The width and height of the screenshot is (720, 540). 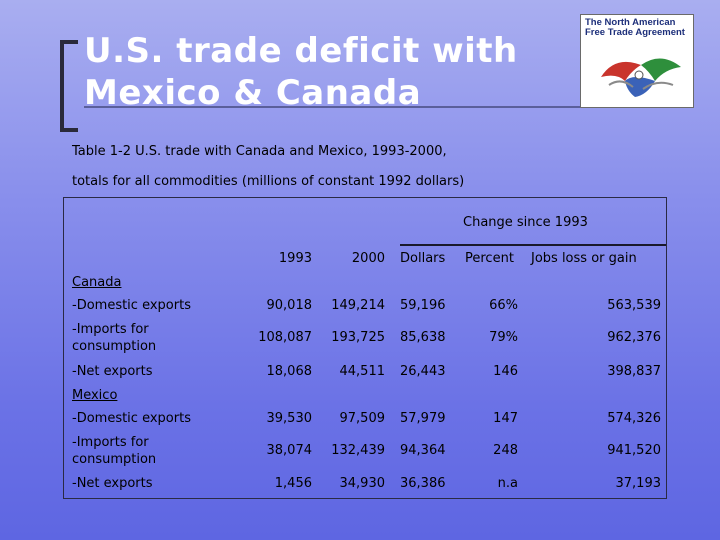 What do you see at coordinates (301, 51) in the screenshot?
I see `title-line-1: U.S. trade deficit with` at bounding box center [301, 51].